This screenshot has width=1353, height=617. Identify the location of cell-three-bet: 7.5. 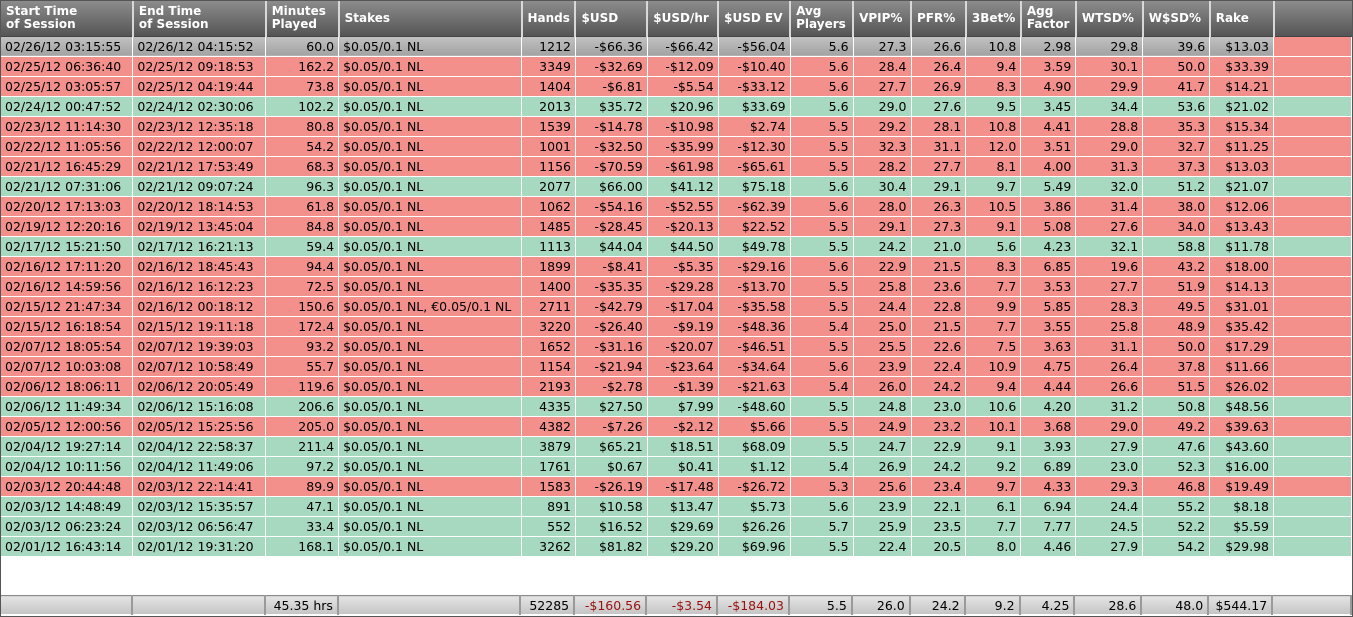
(993, 346).